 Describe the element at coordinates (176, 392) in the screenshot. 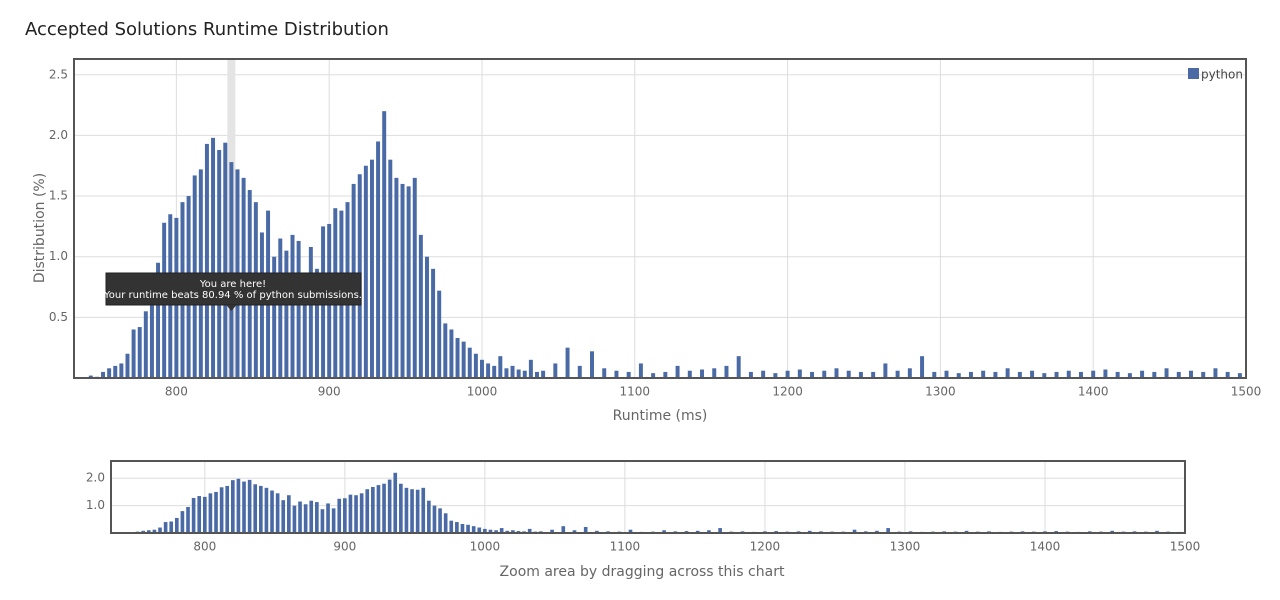

I see `x-tick-label: 800` at that location.